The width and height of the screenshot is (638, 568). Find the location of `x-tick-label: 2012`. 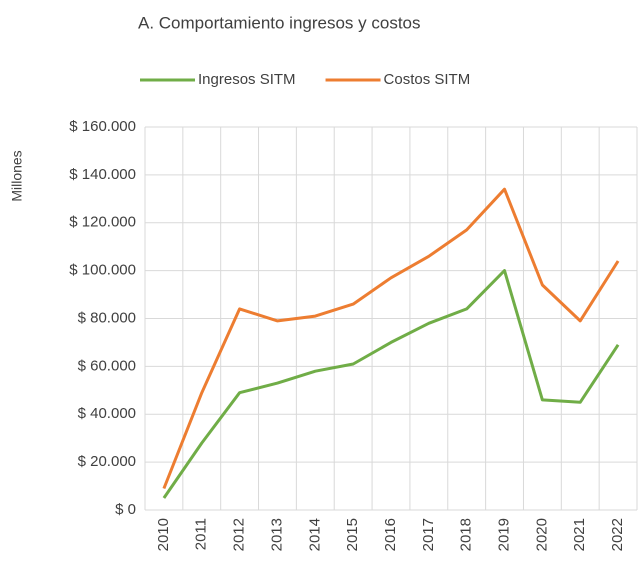

x-tick-label: 2012 is located at coordinates (239, 534).